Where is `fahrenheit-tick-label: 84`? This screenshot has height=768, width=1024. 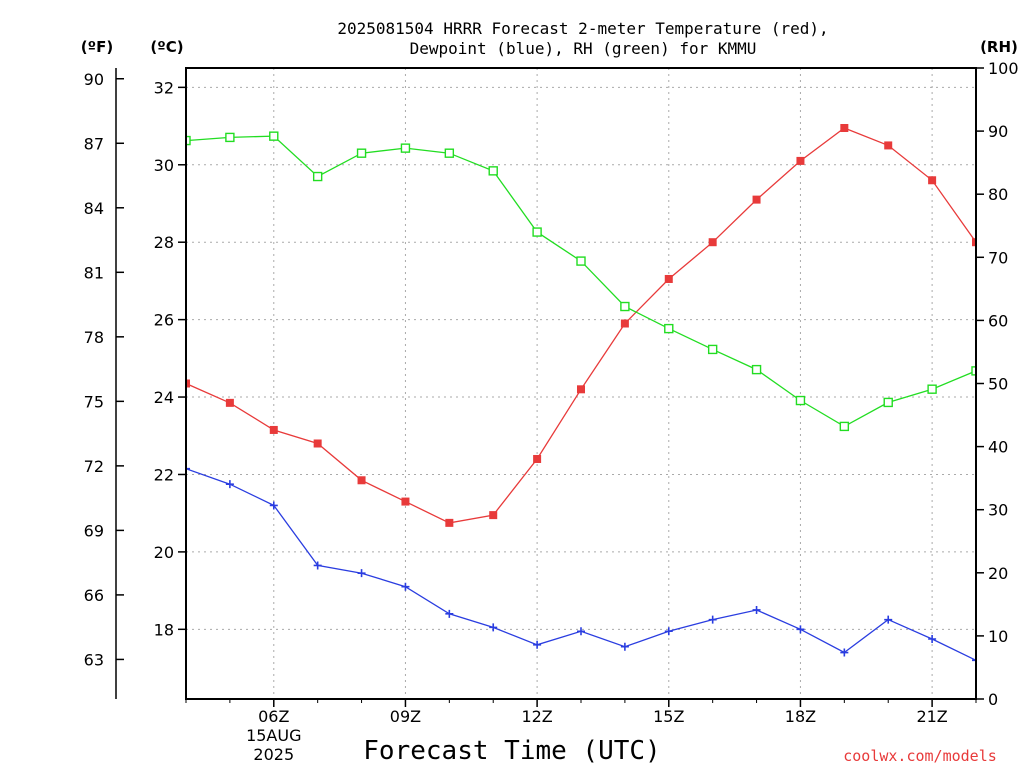 fahrenheit-tick-label: 84 is located at coordinates (94, 208).